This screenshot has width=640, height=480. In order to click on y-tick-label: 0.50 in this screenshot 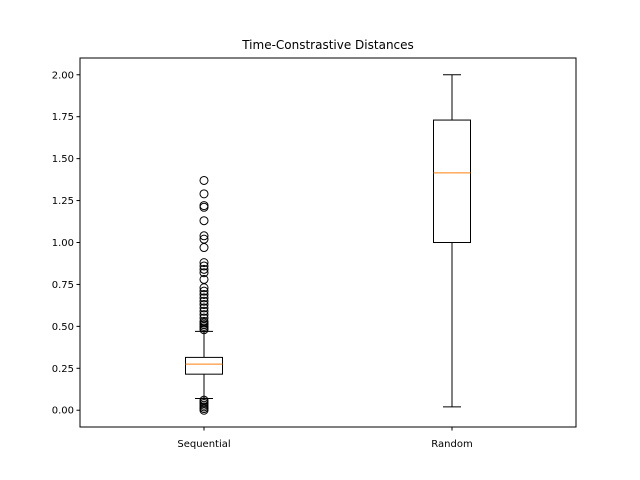, I will do `click(63, 327)`.